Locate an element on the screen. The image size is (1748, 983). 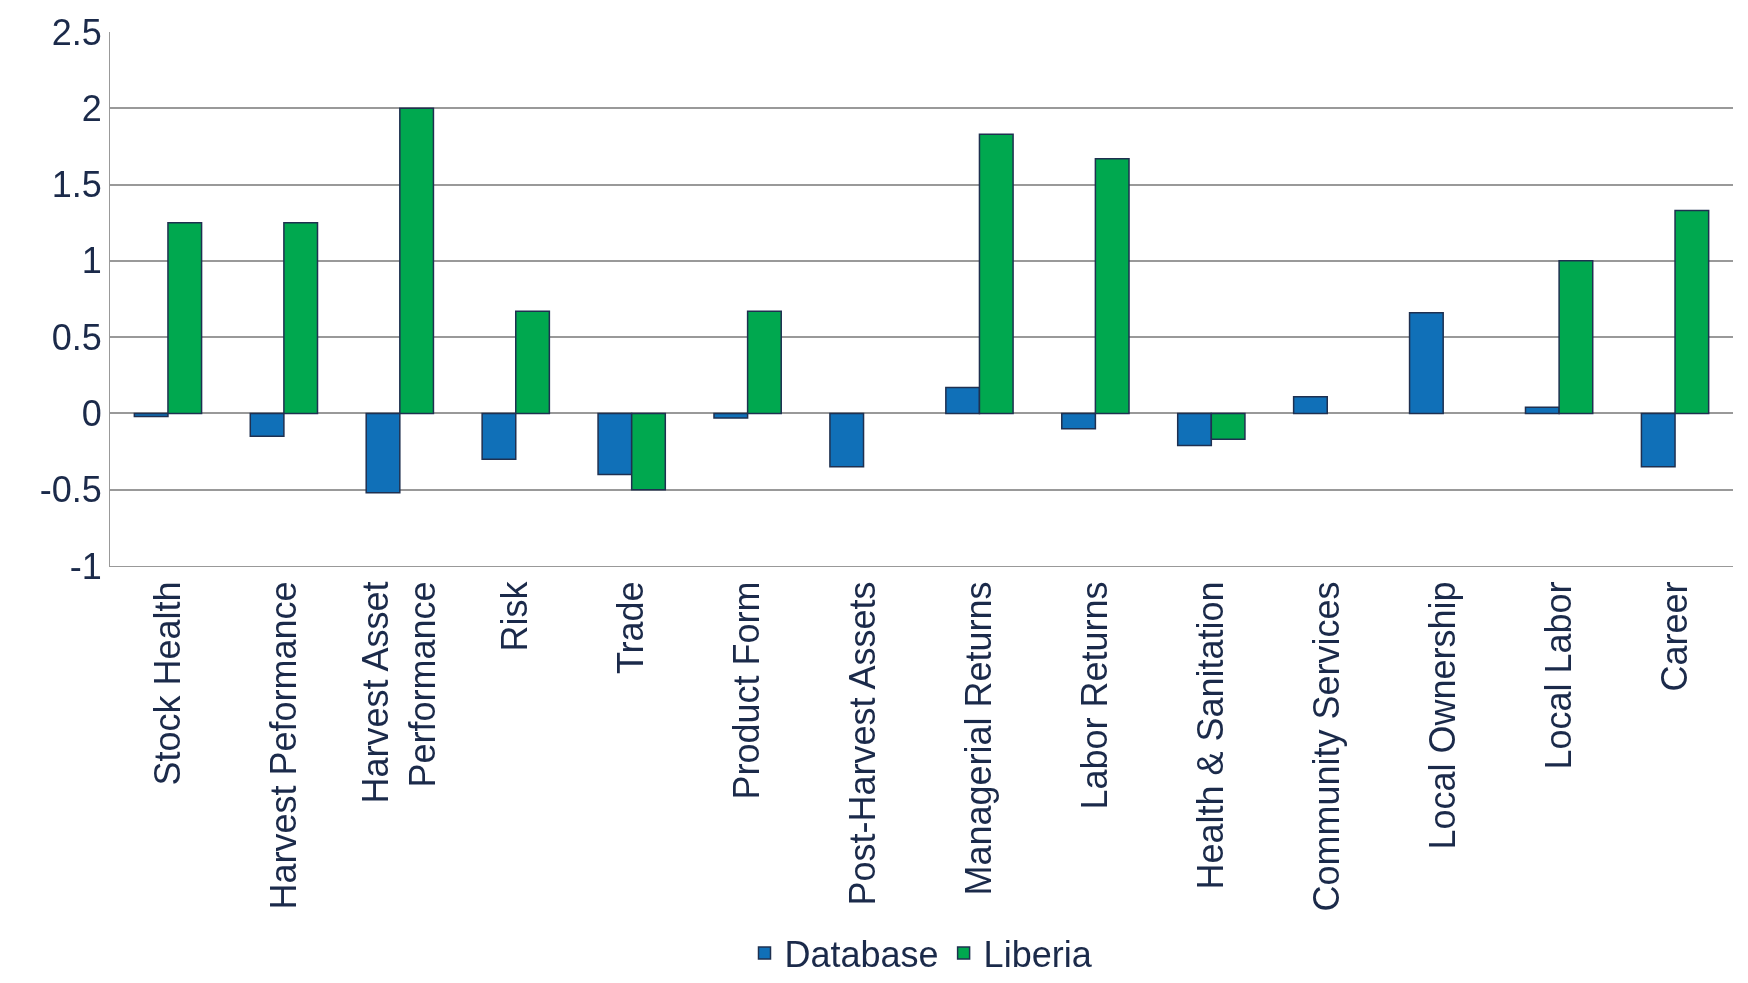
x-tick-label: Local Ownership is located at coordinates (1442, 715).